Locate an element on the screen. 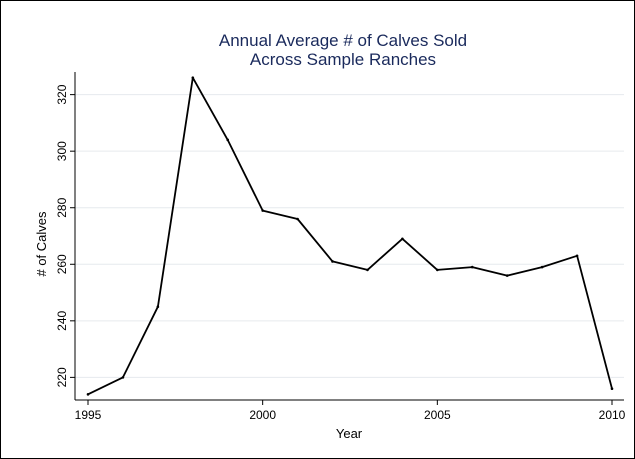 This screenshot has height=459, width=635. x-tick-label: 2010 is located at coordinates (612, 415).